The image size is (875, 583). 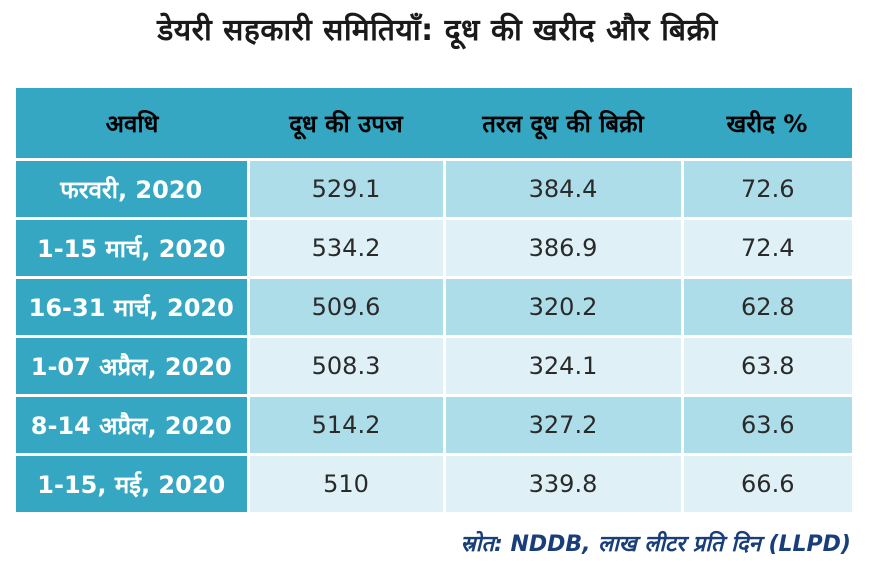 What do you see at coordinates (132, 124) in the screenshot?
I see `header-period: अवधि` at bounding box center [132, 124].